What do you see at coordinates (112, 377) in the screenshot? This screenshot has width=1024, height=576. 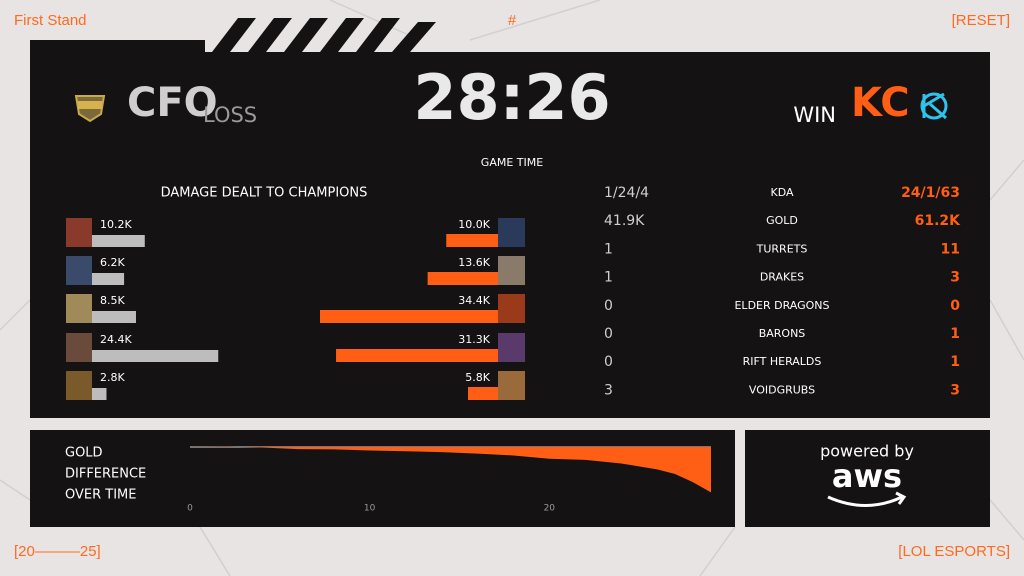 I see `damage-label: 2.8K` at bounding box center [112, 377].